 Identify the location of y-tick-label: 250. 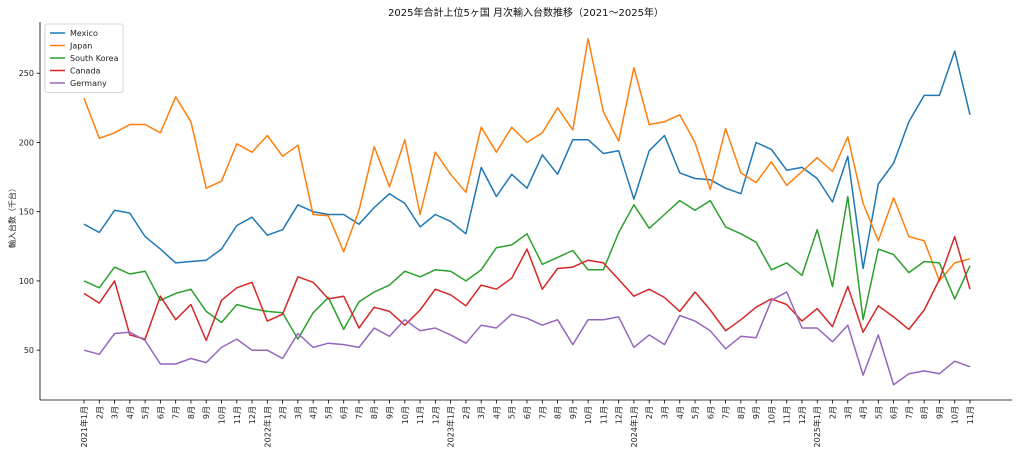
(26, 73).